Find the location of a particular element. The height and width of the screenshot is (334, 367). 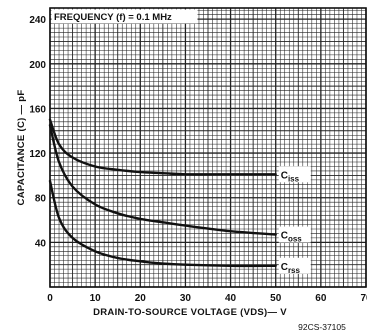

y-tick-label: 80 is located at coordinates (41, 199).